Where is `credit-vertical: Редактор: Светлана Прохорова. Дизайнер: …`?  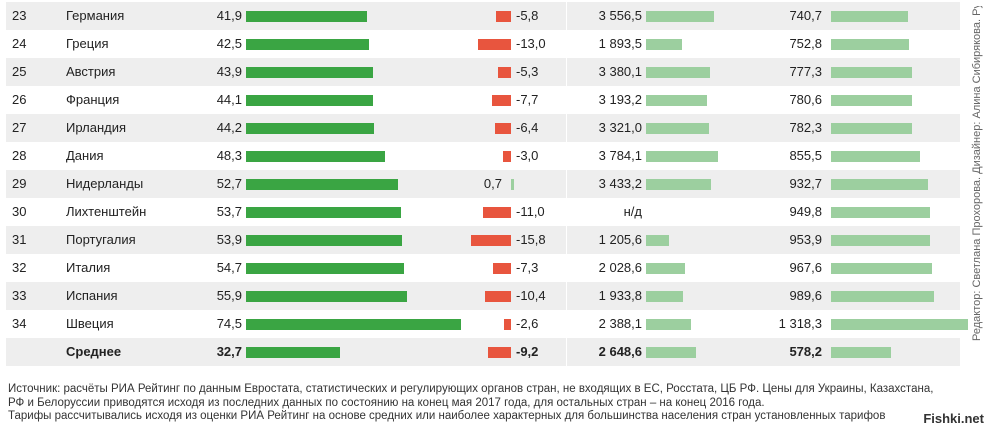
credit-vertical: Редактор: Светлана Прохорова. Дизайнер: … is located at coordinates (978, 173).